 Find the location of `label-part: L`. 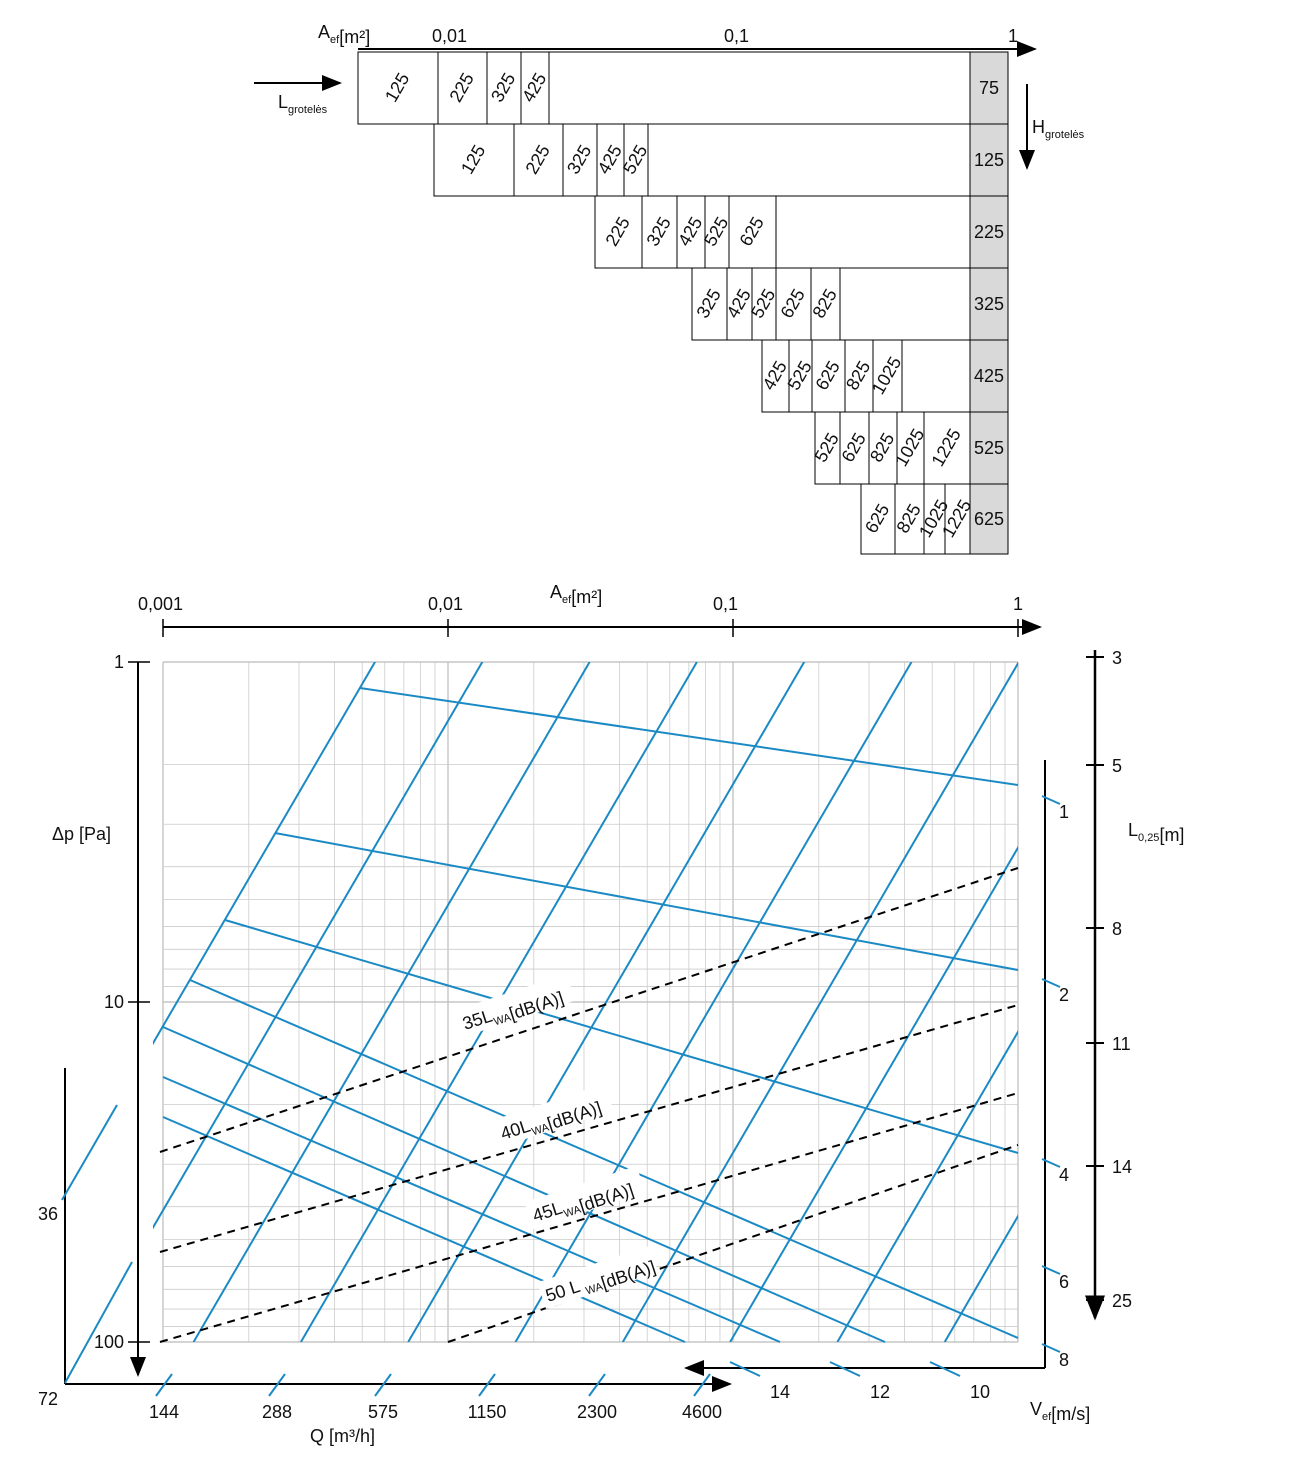

label-part: L is located at coordinates (1133, 830).